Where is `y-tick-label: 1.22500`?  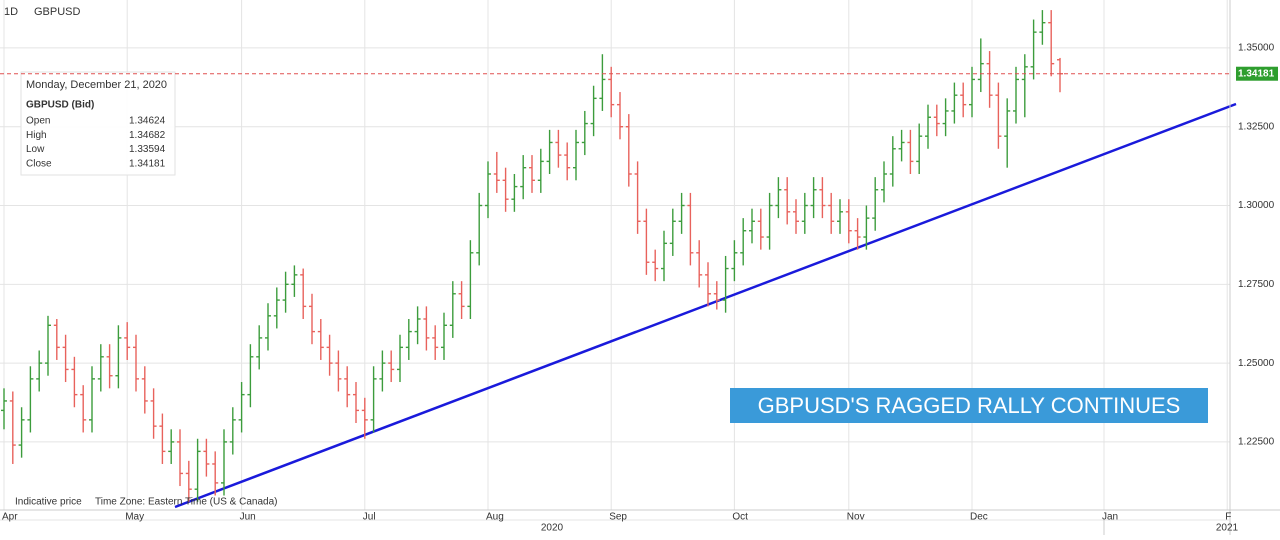
y-tick-label: 1.22500 is located at coordinates (1256, 442).